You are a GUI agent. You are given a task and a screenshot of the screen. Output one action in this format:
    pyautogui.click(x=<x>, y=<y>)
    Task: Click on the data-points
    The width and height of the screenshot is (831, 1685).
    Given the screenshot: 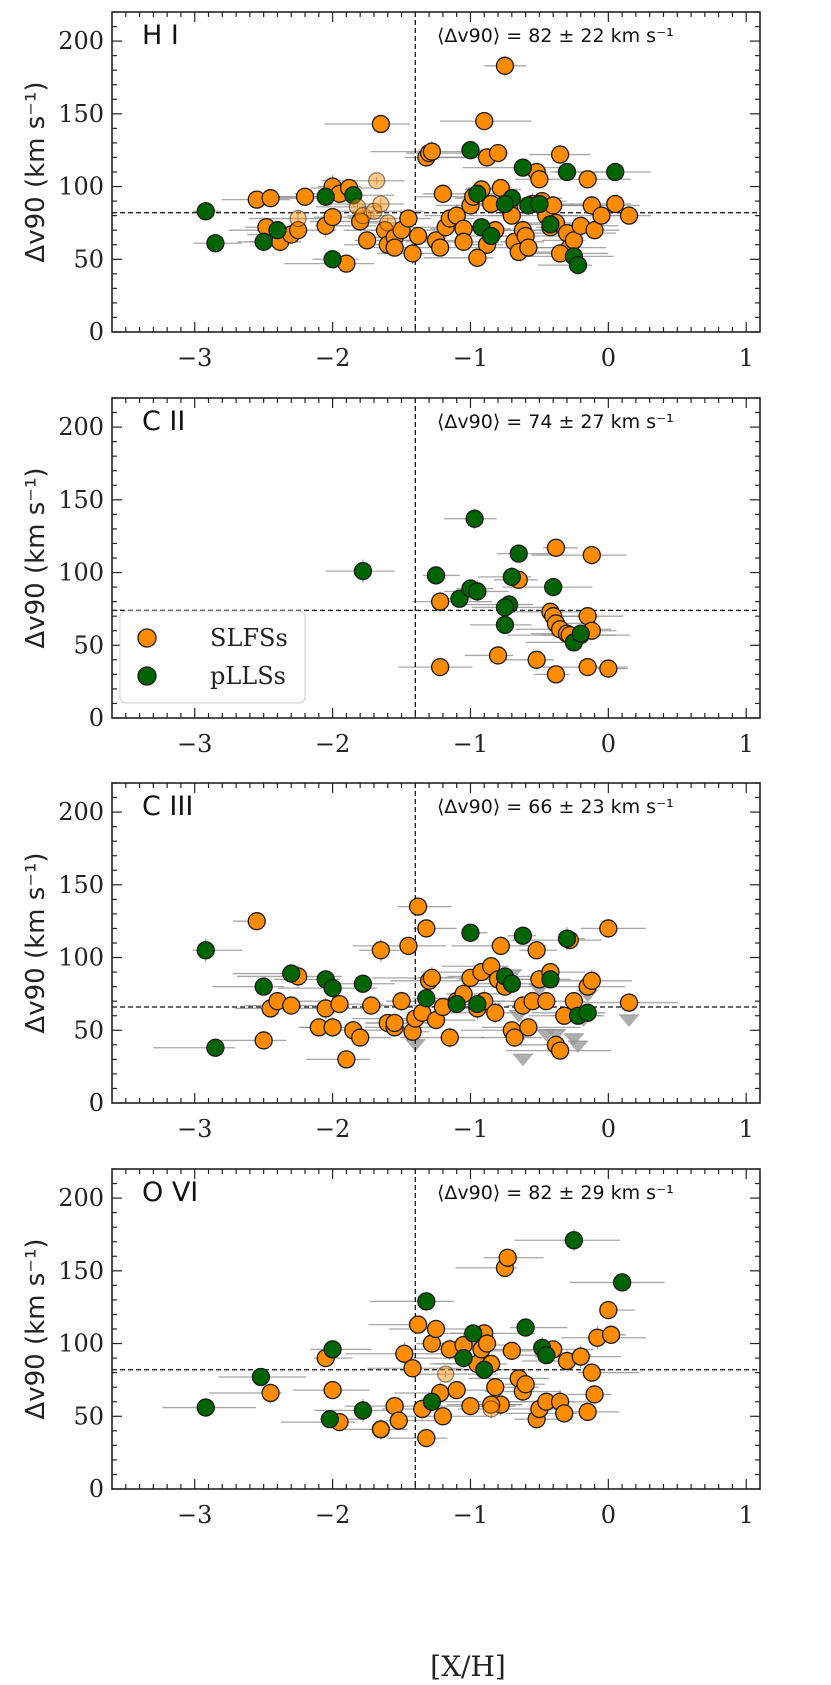 What is the action you would take?
    pyautogui.click(x=417, y=983)
    